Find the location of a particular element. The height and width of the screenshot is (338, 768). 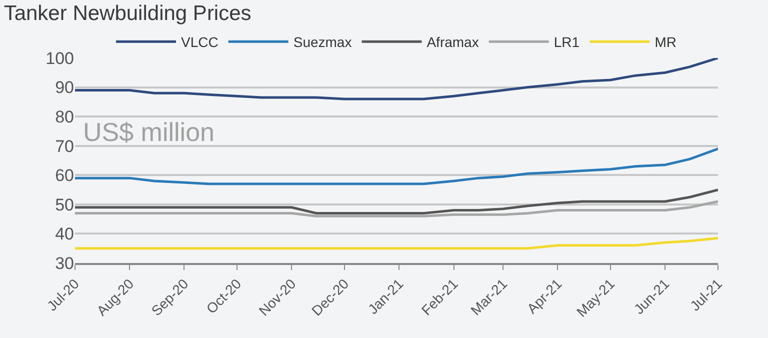

legend-label: MR is located at coordinates (665, 42).